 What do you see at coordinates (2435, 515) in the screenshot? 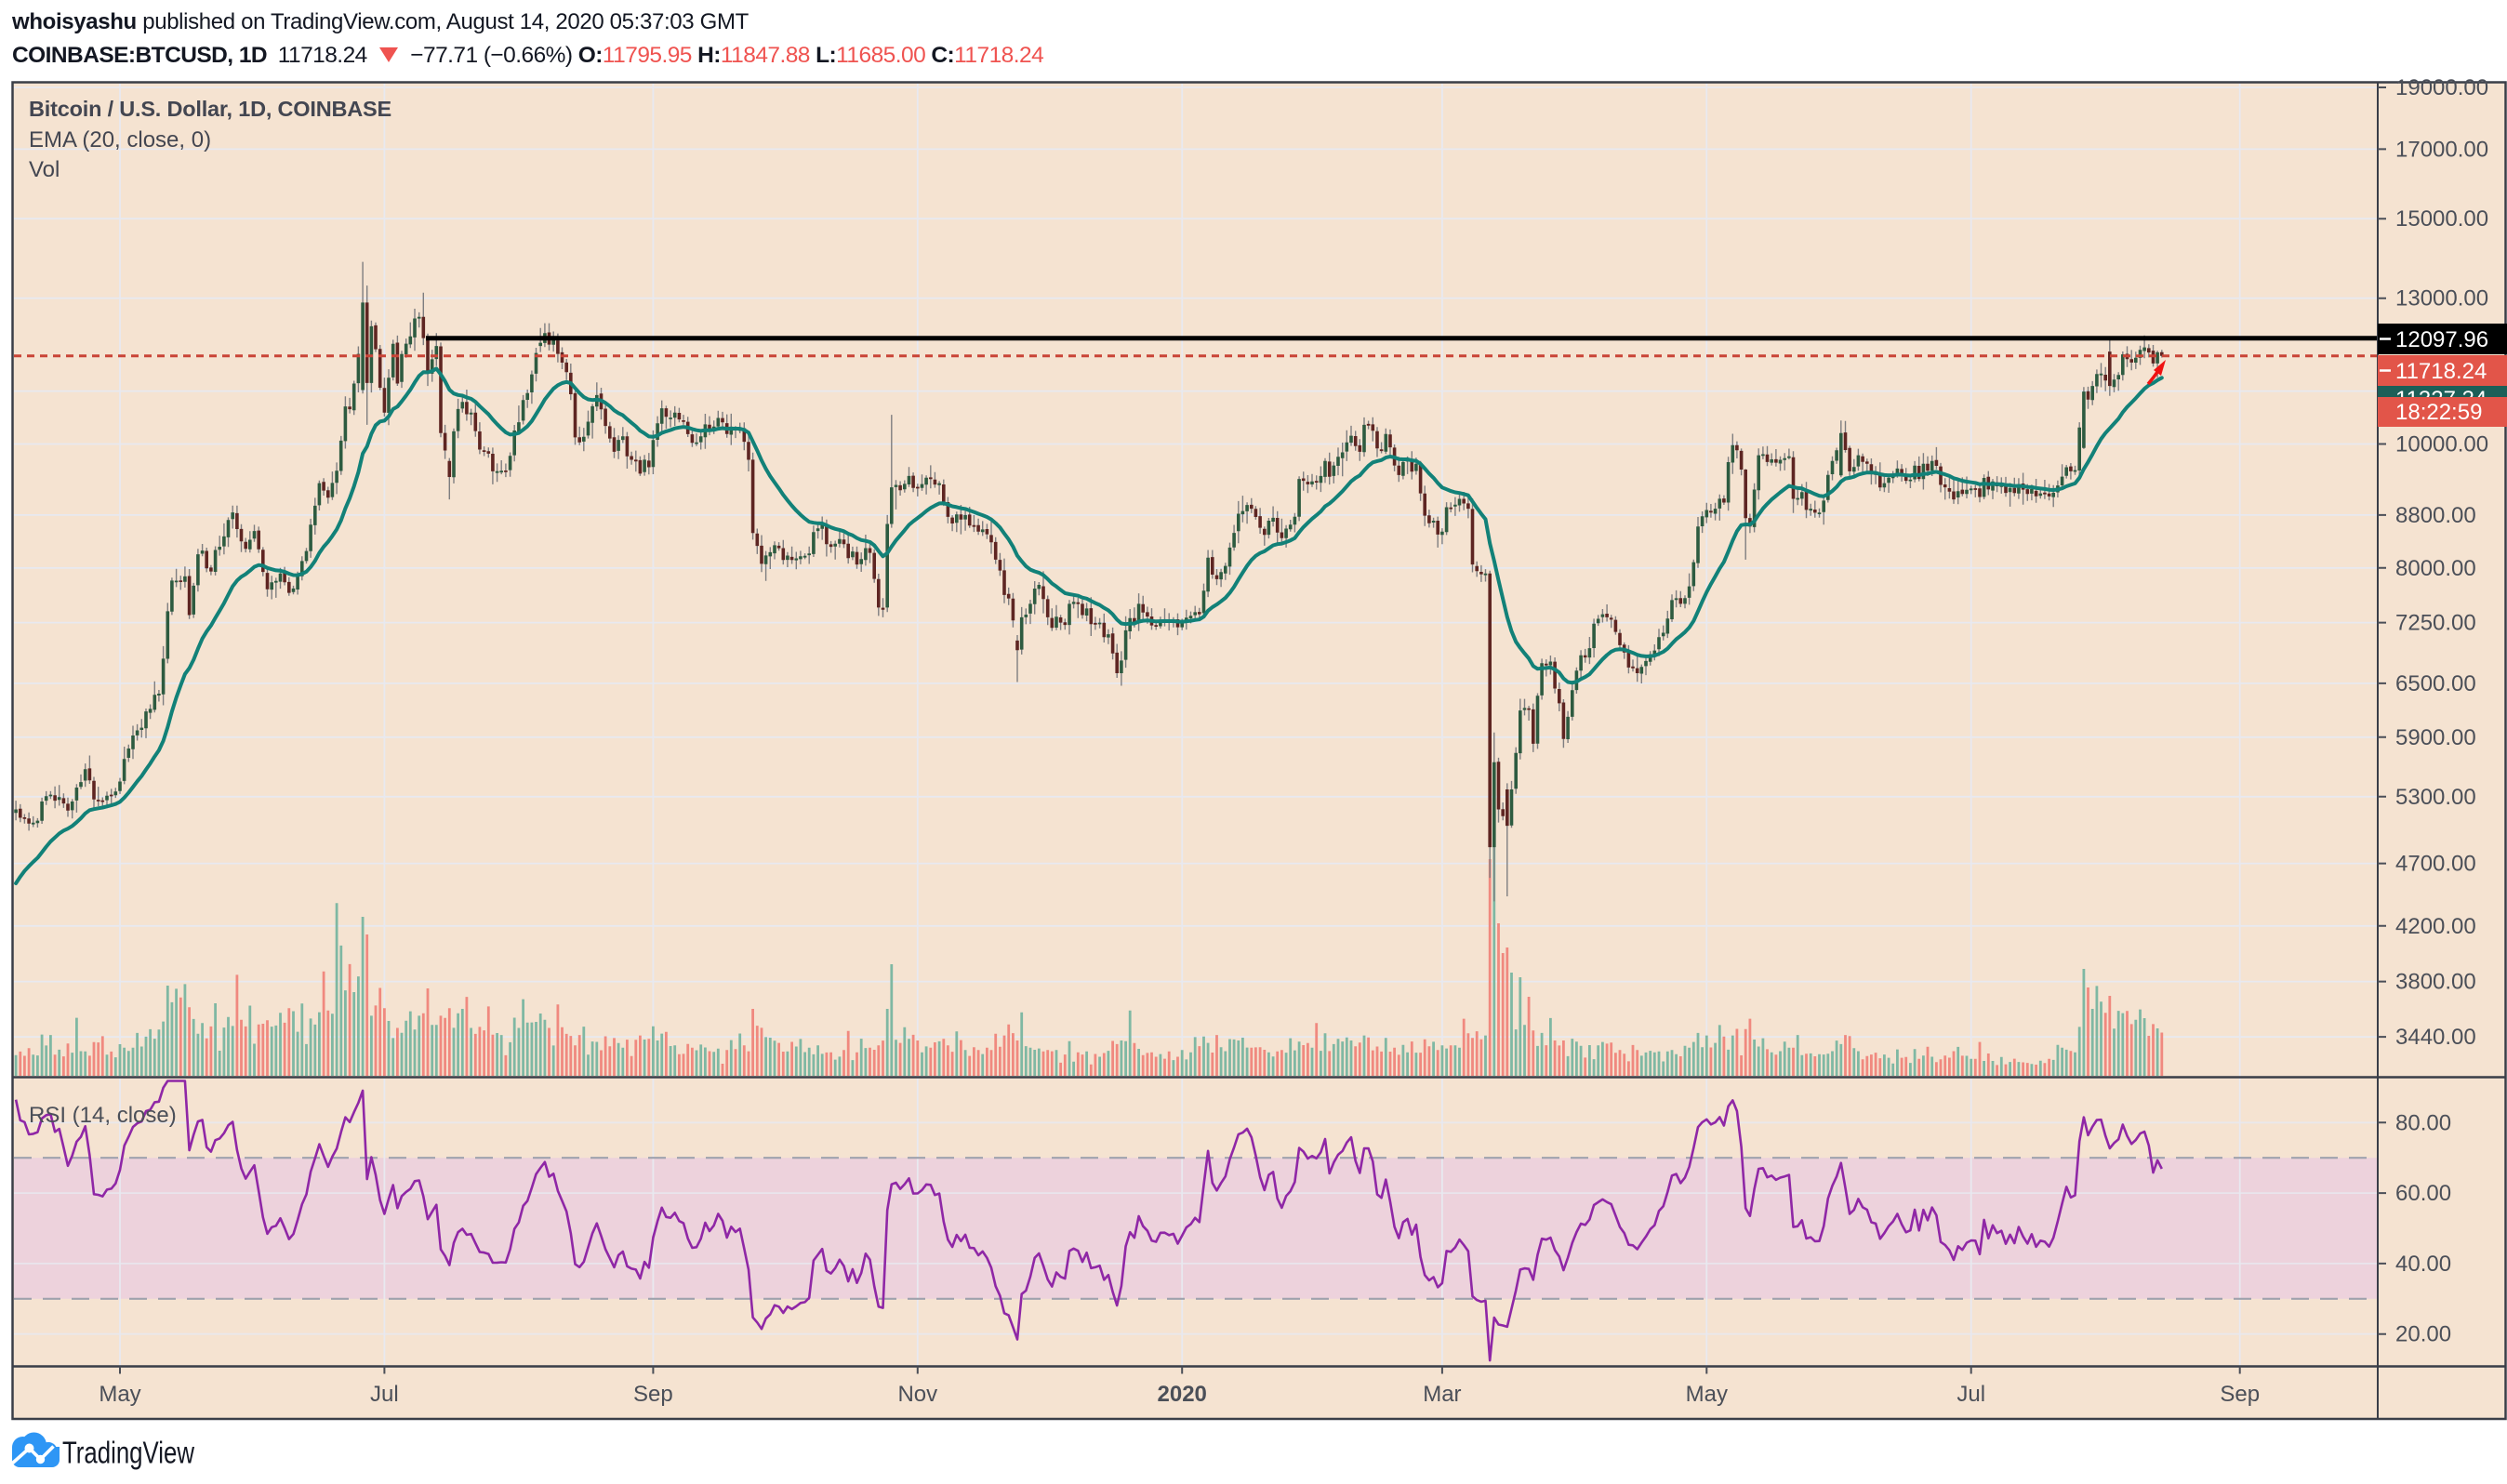
I see `svg-text: 8800.00` at bounding box center [2435, 515].